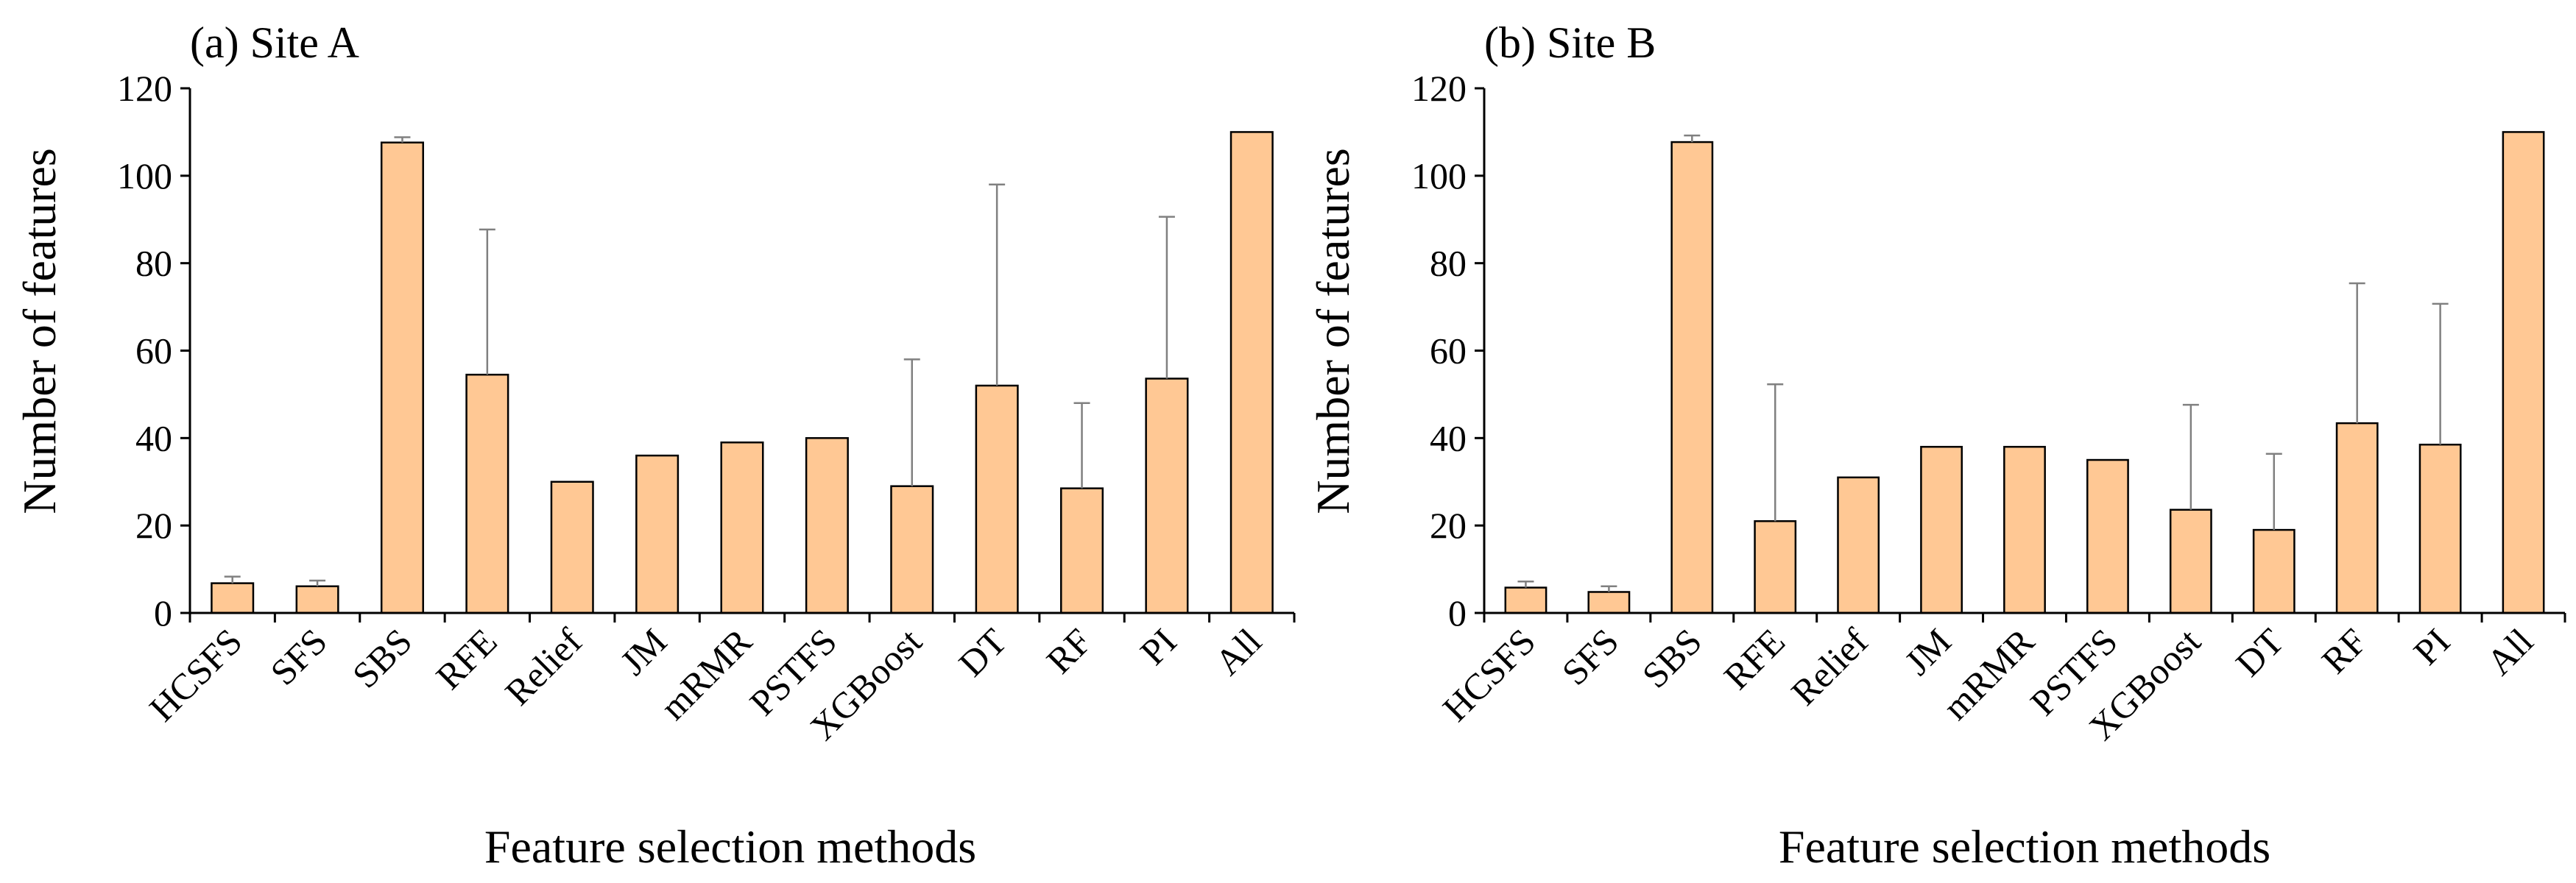 Image resolution: width=2576 pixels, height=883 pixels. I want to click on chart-title: (b) Site B, so click(1570, 43).